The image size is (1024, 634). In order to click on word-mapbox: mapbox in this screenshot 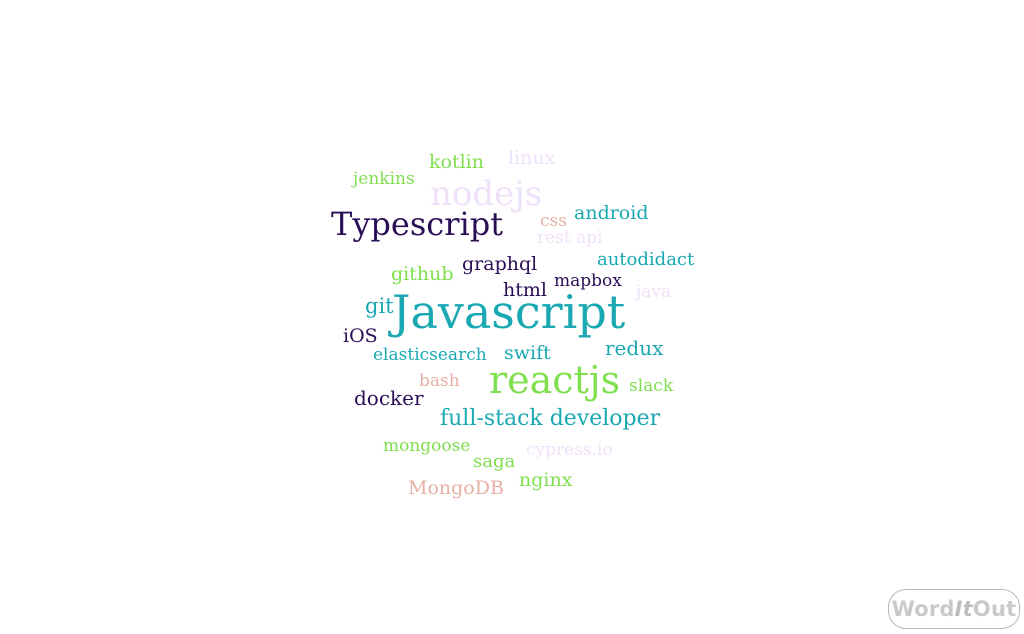, I will do `click(588, 281)`.